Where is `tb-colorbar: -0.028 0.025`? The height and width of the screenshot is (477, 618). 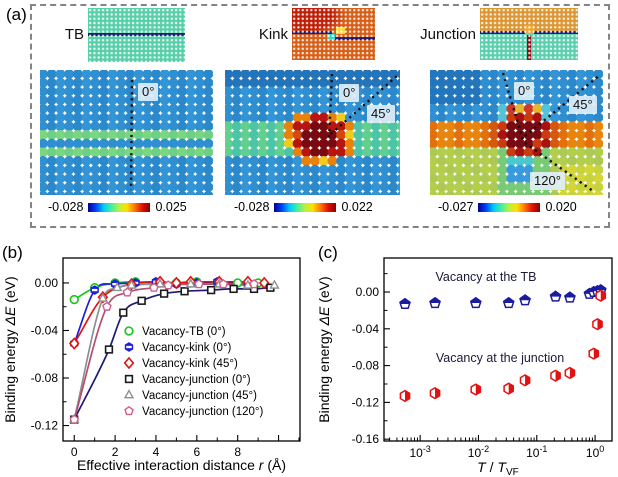 tb-colorbar: -0.028 0.025 is located at coordinates (117, 207).